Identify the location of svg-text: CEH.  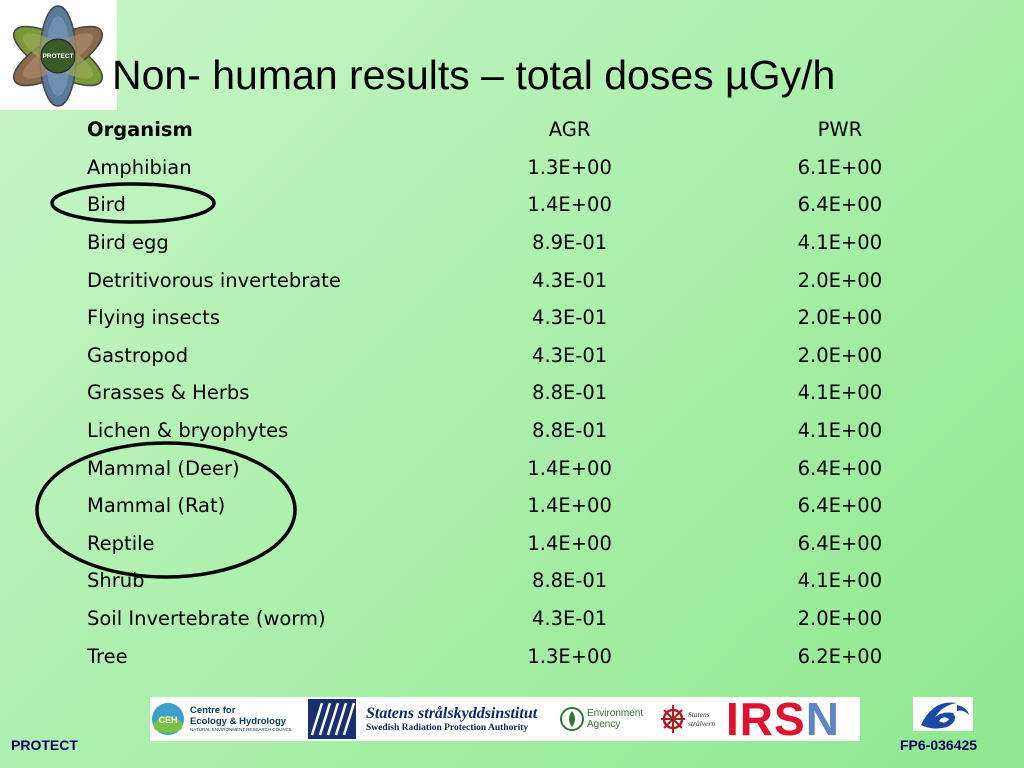
(167, 720).